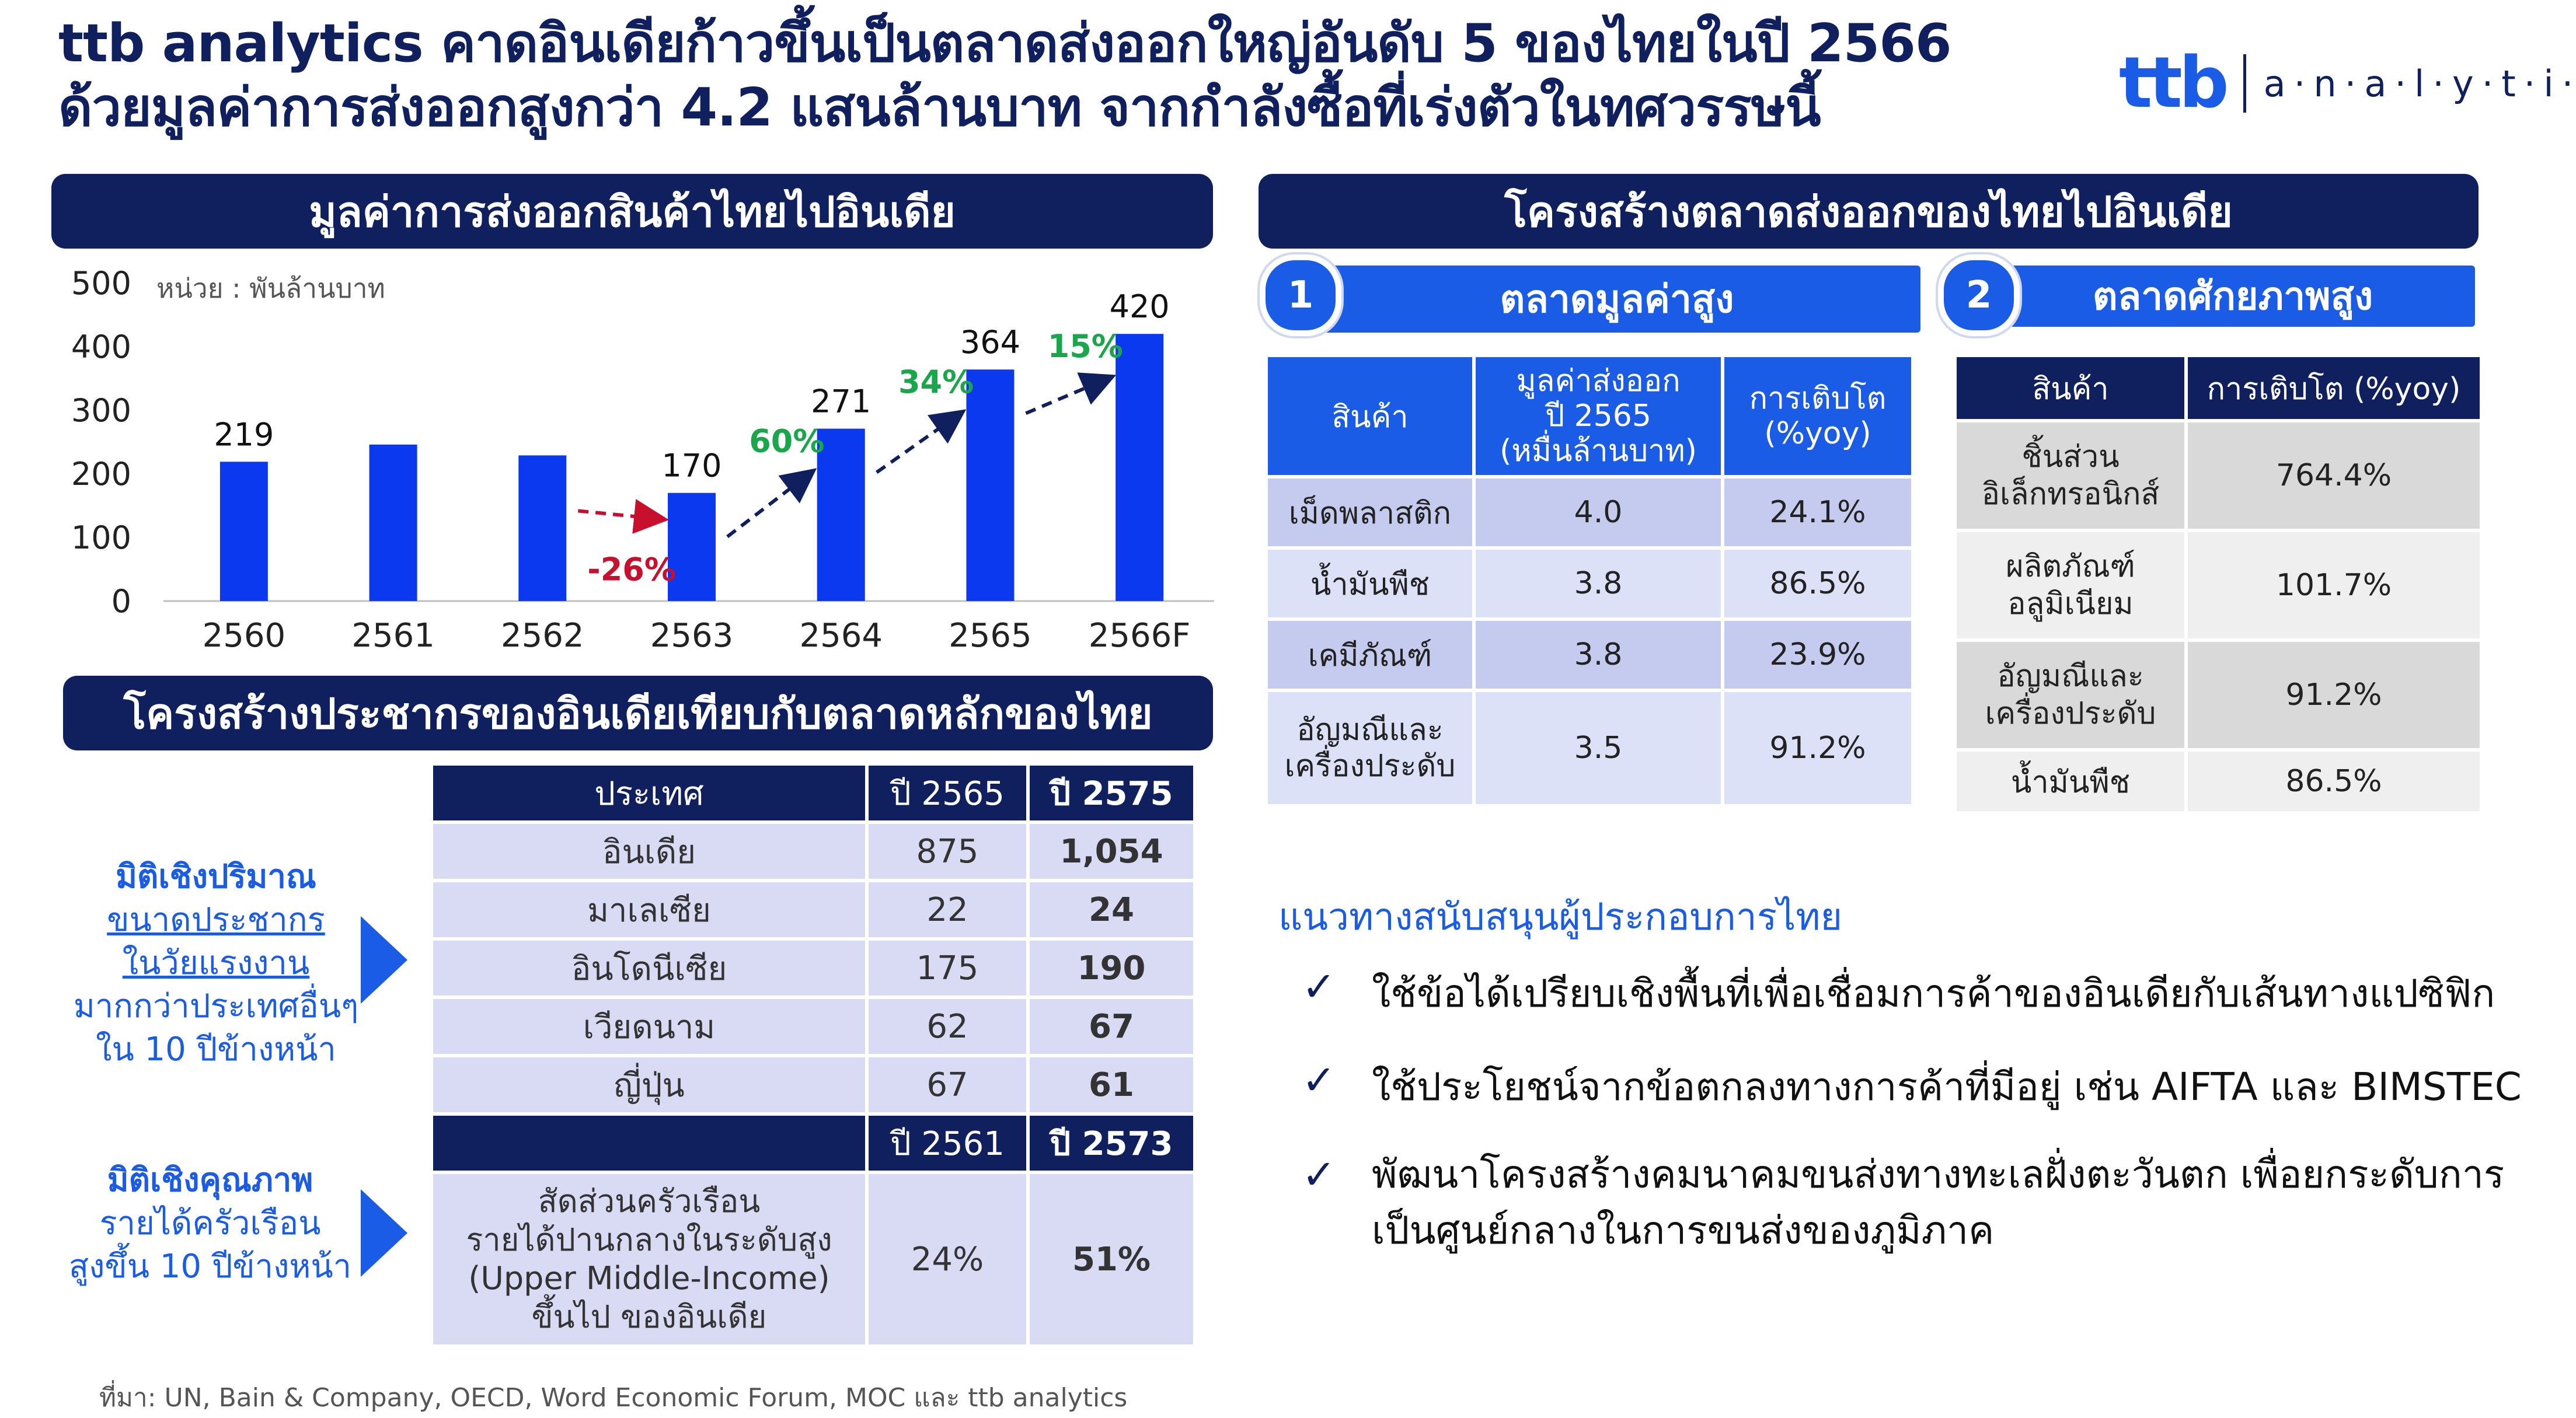 The image size is (2576, 1418). What do you see at coordinates (649, 1202) in the screenshot?
I see `income-label-line: สัดส่วนครัวเรือน` at bounding box center [649, 1202].